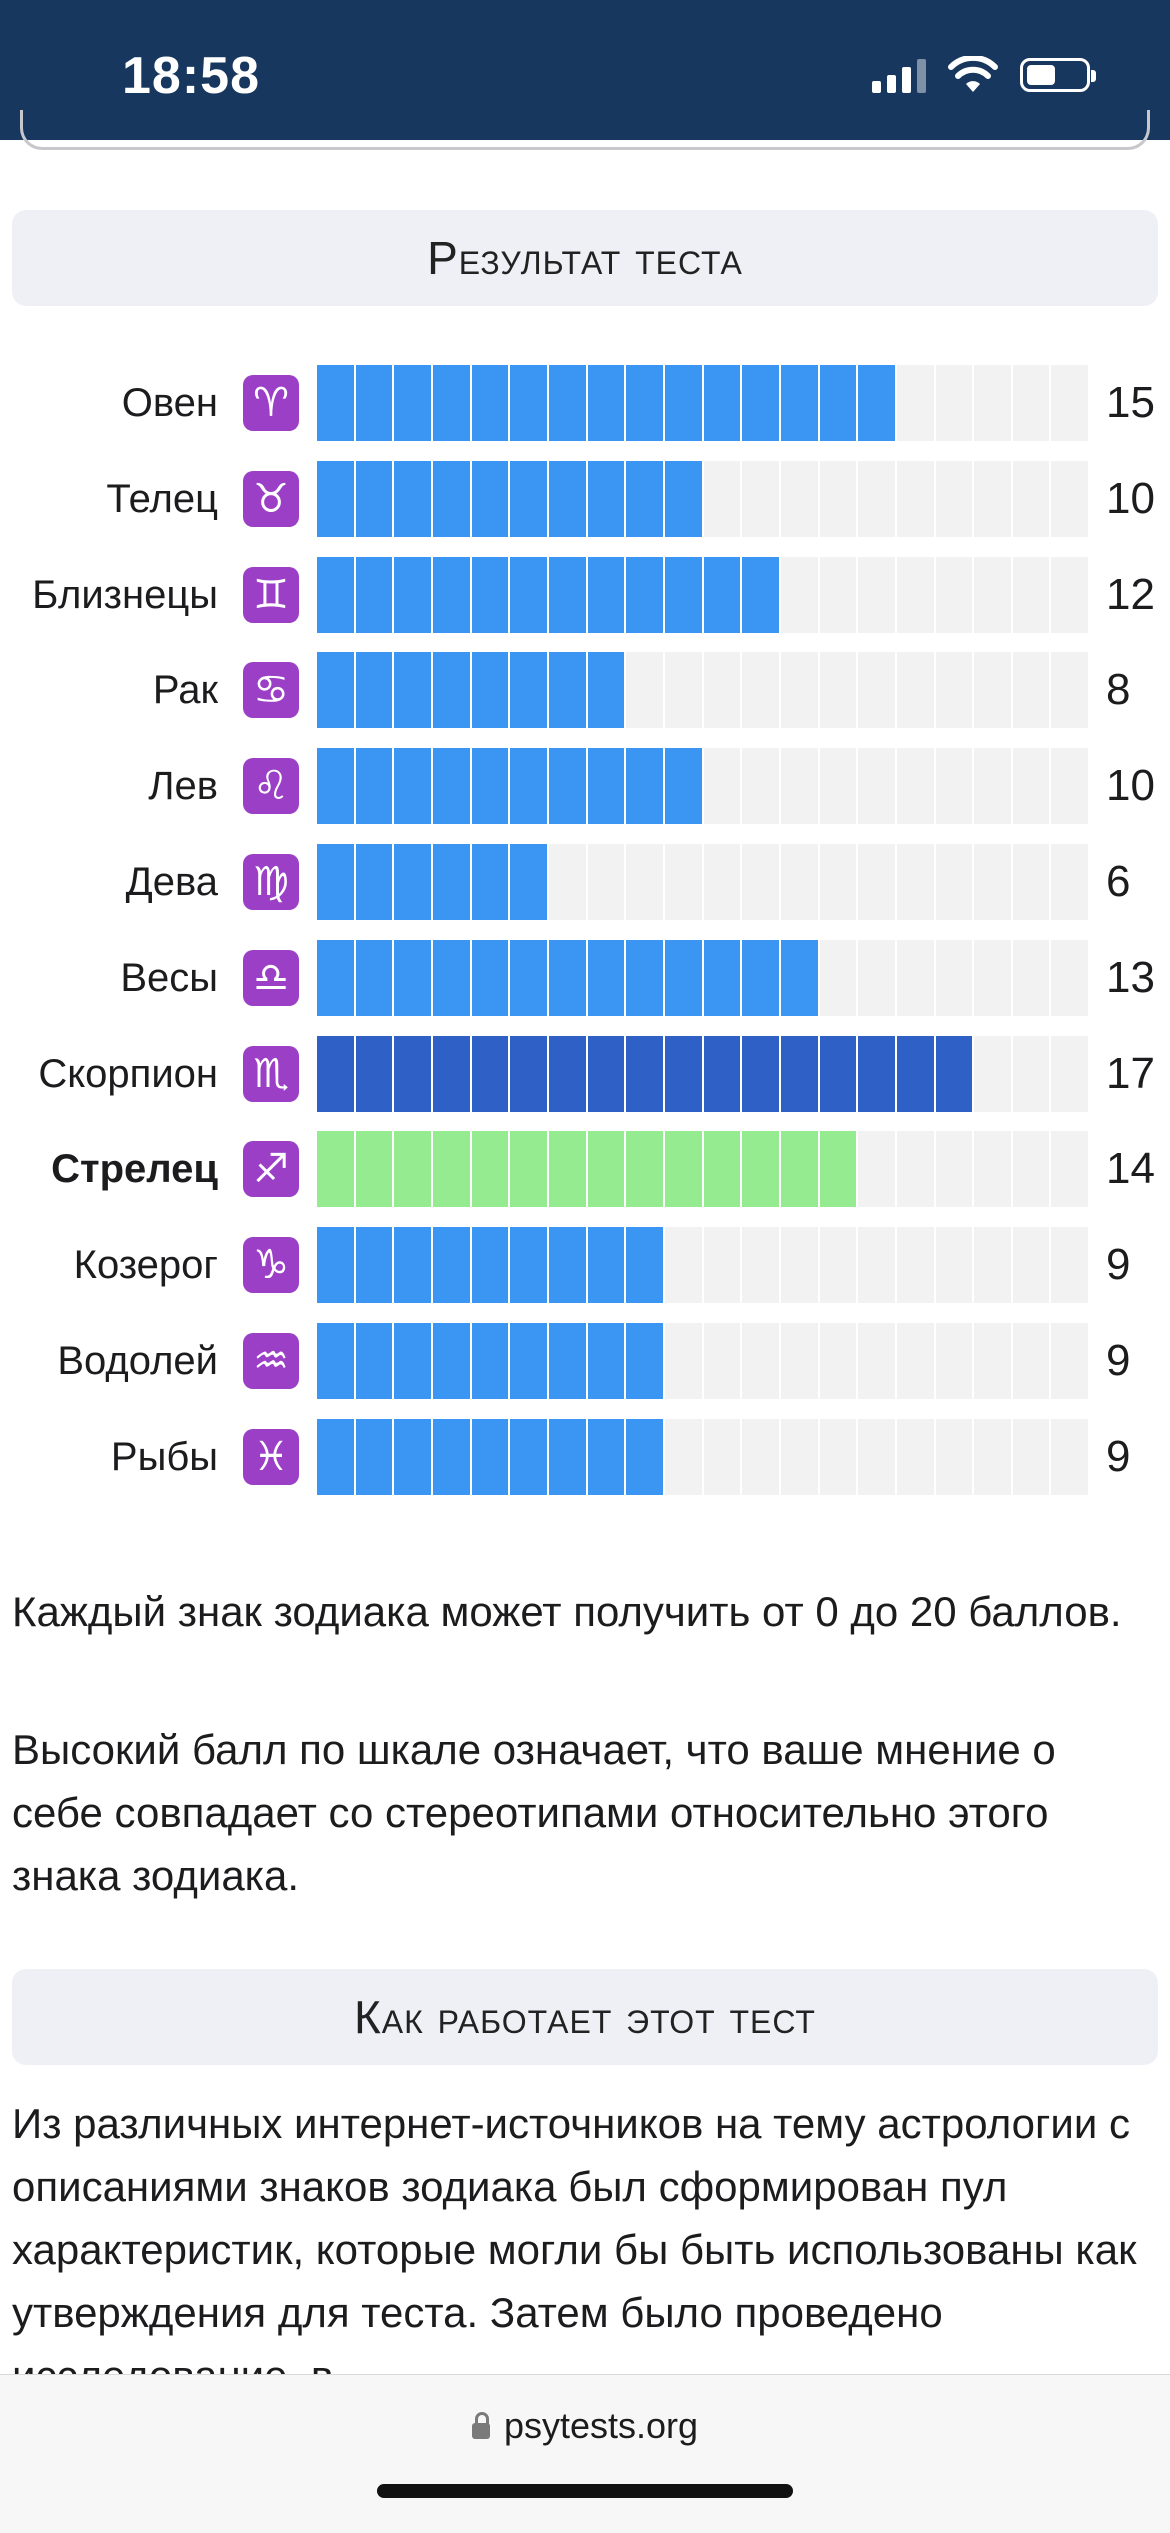  What do you see at coordinates (1118, 881) in the screenshot?
I see `score-value: 6` at bounding box center [1118, 881].